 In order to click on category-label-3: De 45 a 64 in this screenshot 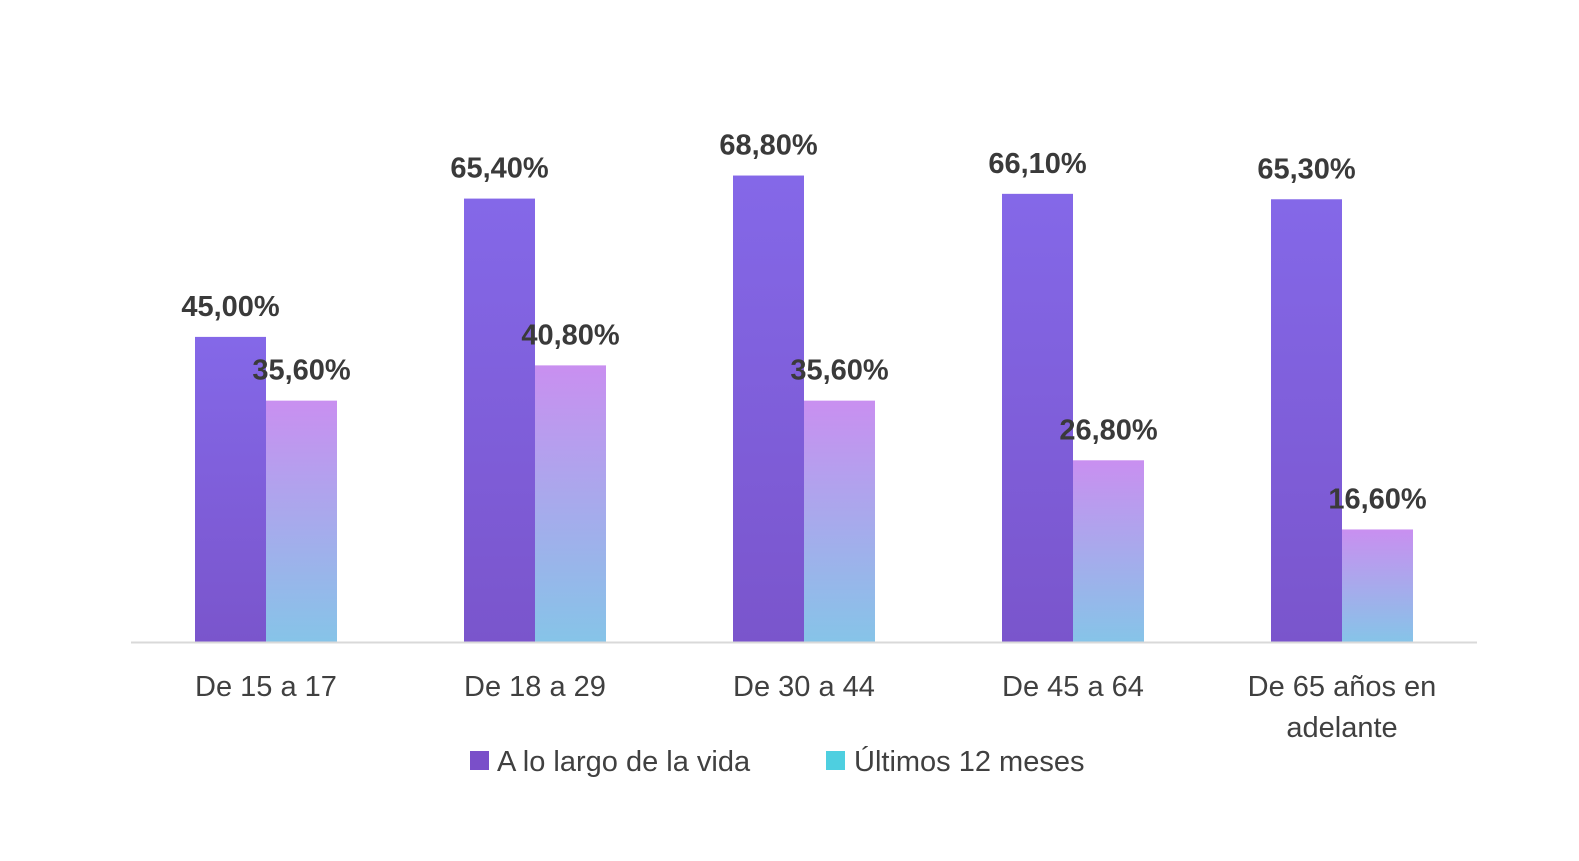, I will do `click(1073, 687)`.